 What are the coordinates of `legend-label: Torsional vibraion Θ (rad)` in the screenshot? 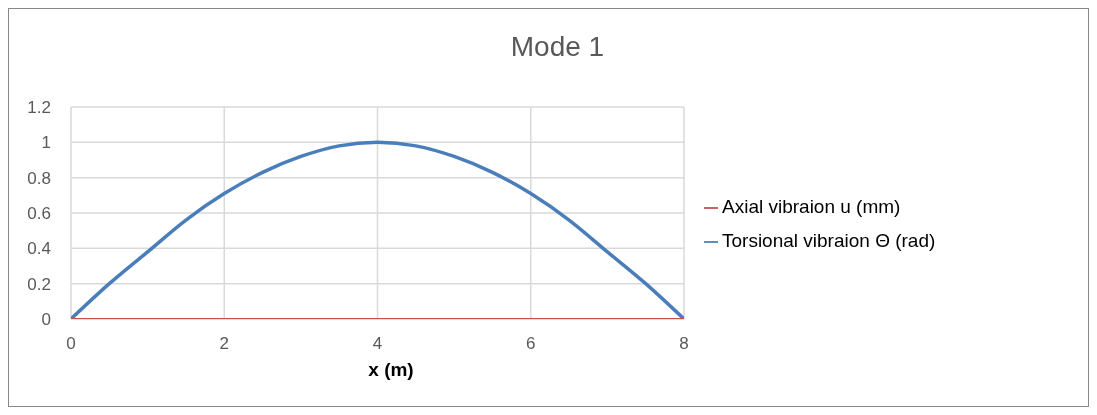 It's located at (829, 240).